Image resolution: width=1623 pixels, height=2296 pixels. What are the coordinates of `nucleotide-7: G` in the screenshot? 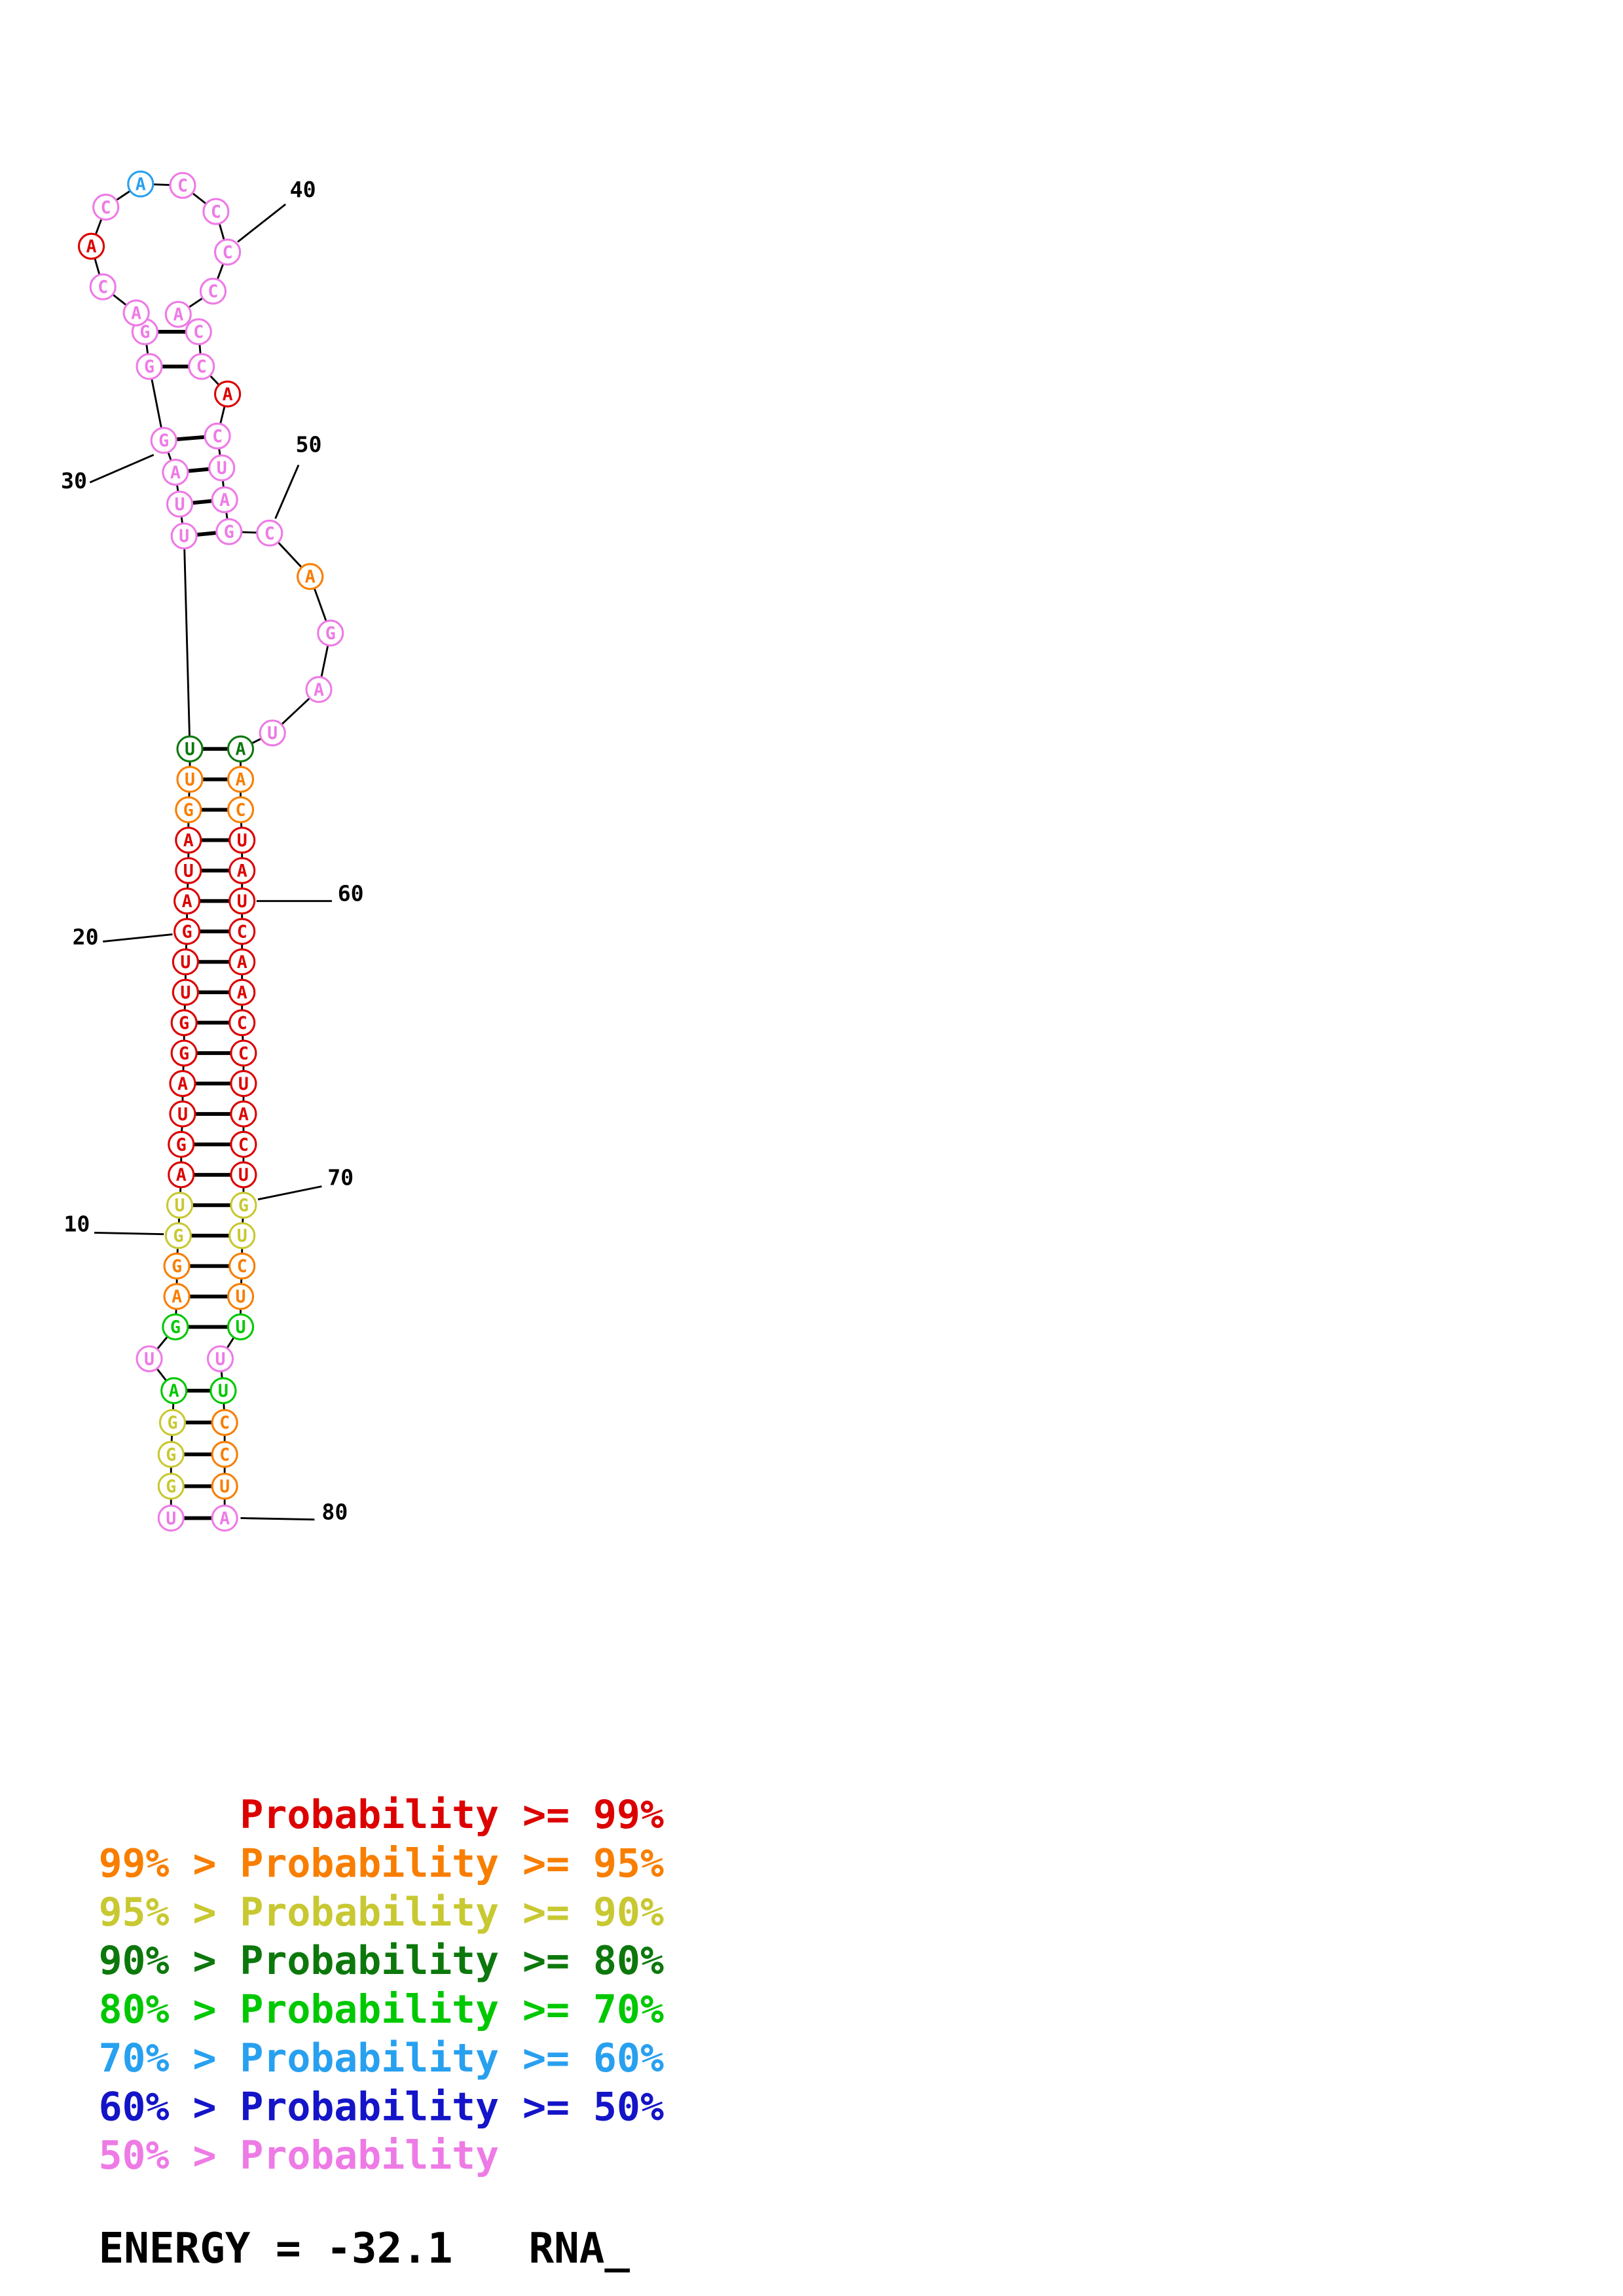 It's located at (175, 1326).